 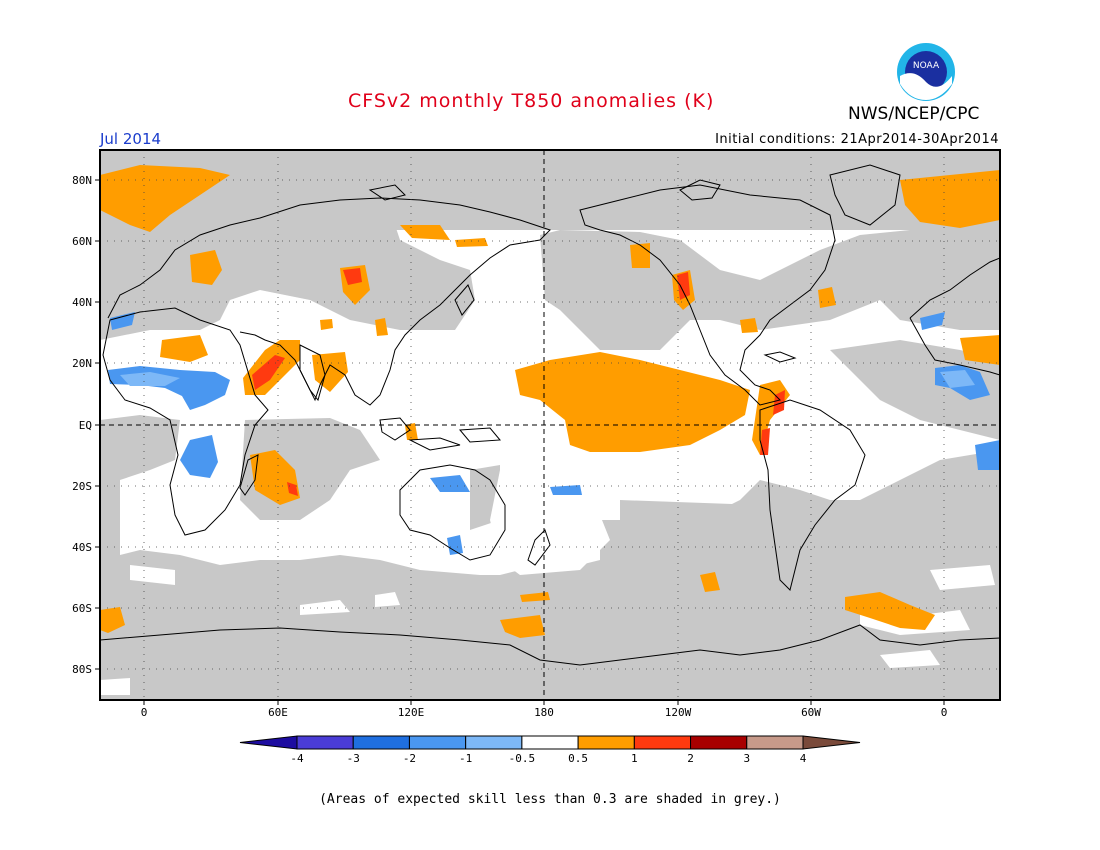 I want to click on lat-label: EQ, so click(x=85, y=425).